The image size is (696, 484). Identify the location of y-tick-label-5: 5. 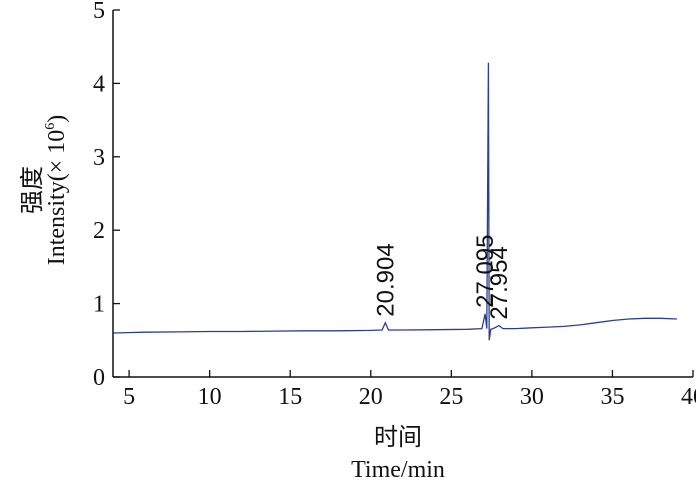
(99, 12).